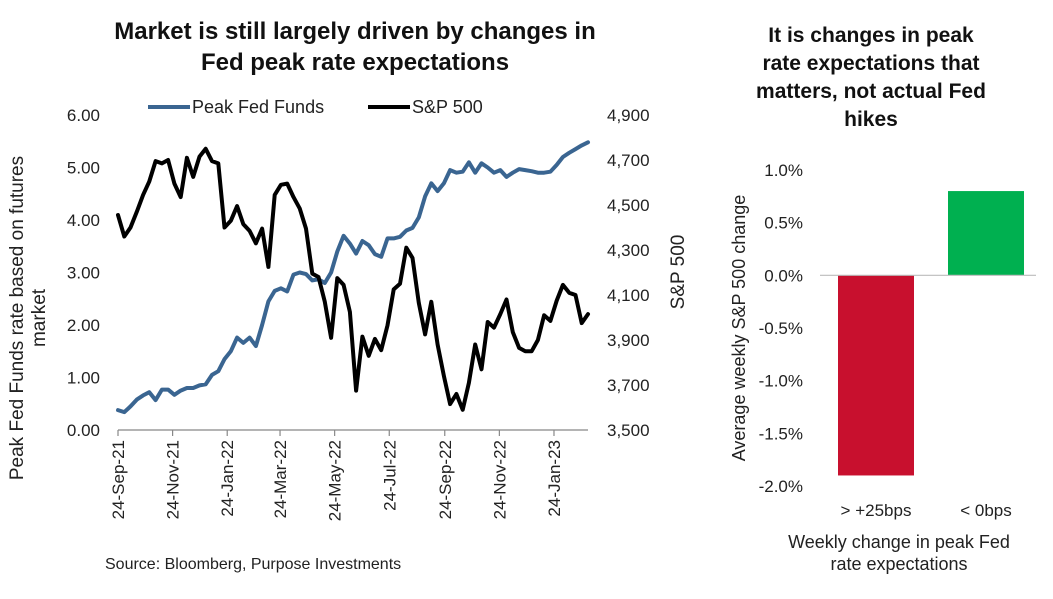 Image resolution: width=1053 pixels, height=599 pixels. I want to click on y-left-tick-label: 1.00, so click(83, 378).